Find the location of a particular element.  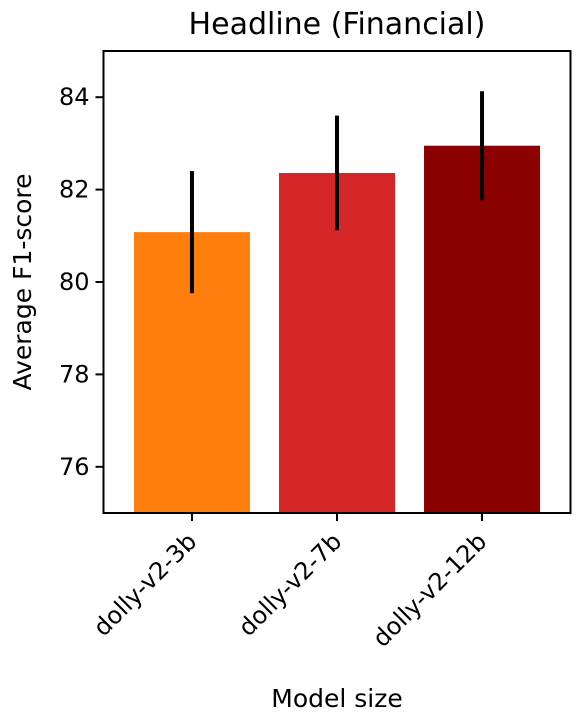

y-tick-label-84: 84 is located at coordinates (74, 97).